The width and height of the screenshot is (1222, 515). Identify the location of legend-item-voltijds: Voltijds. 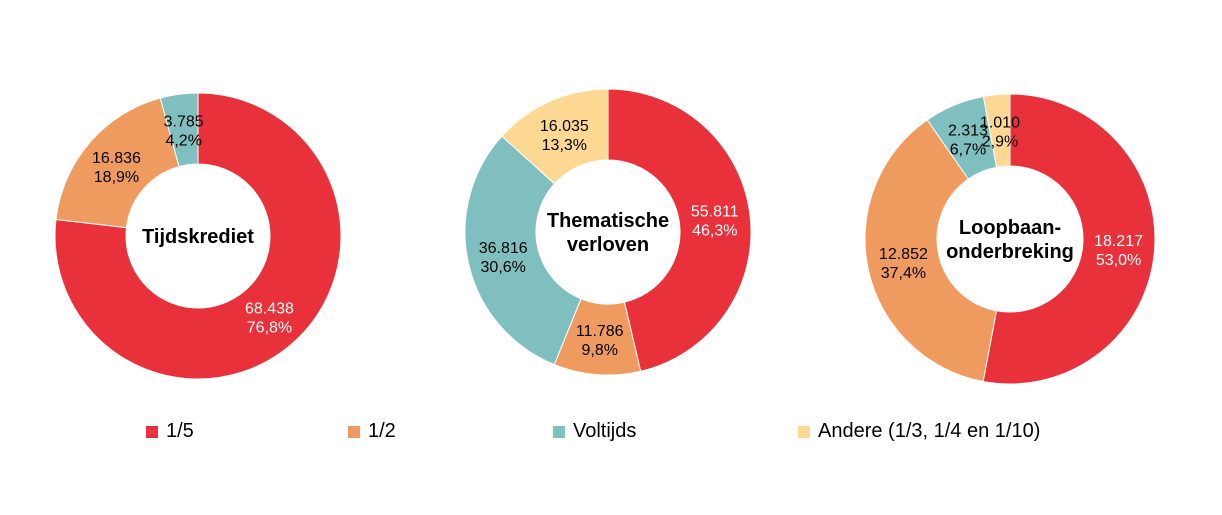
(594, 431).